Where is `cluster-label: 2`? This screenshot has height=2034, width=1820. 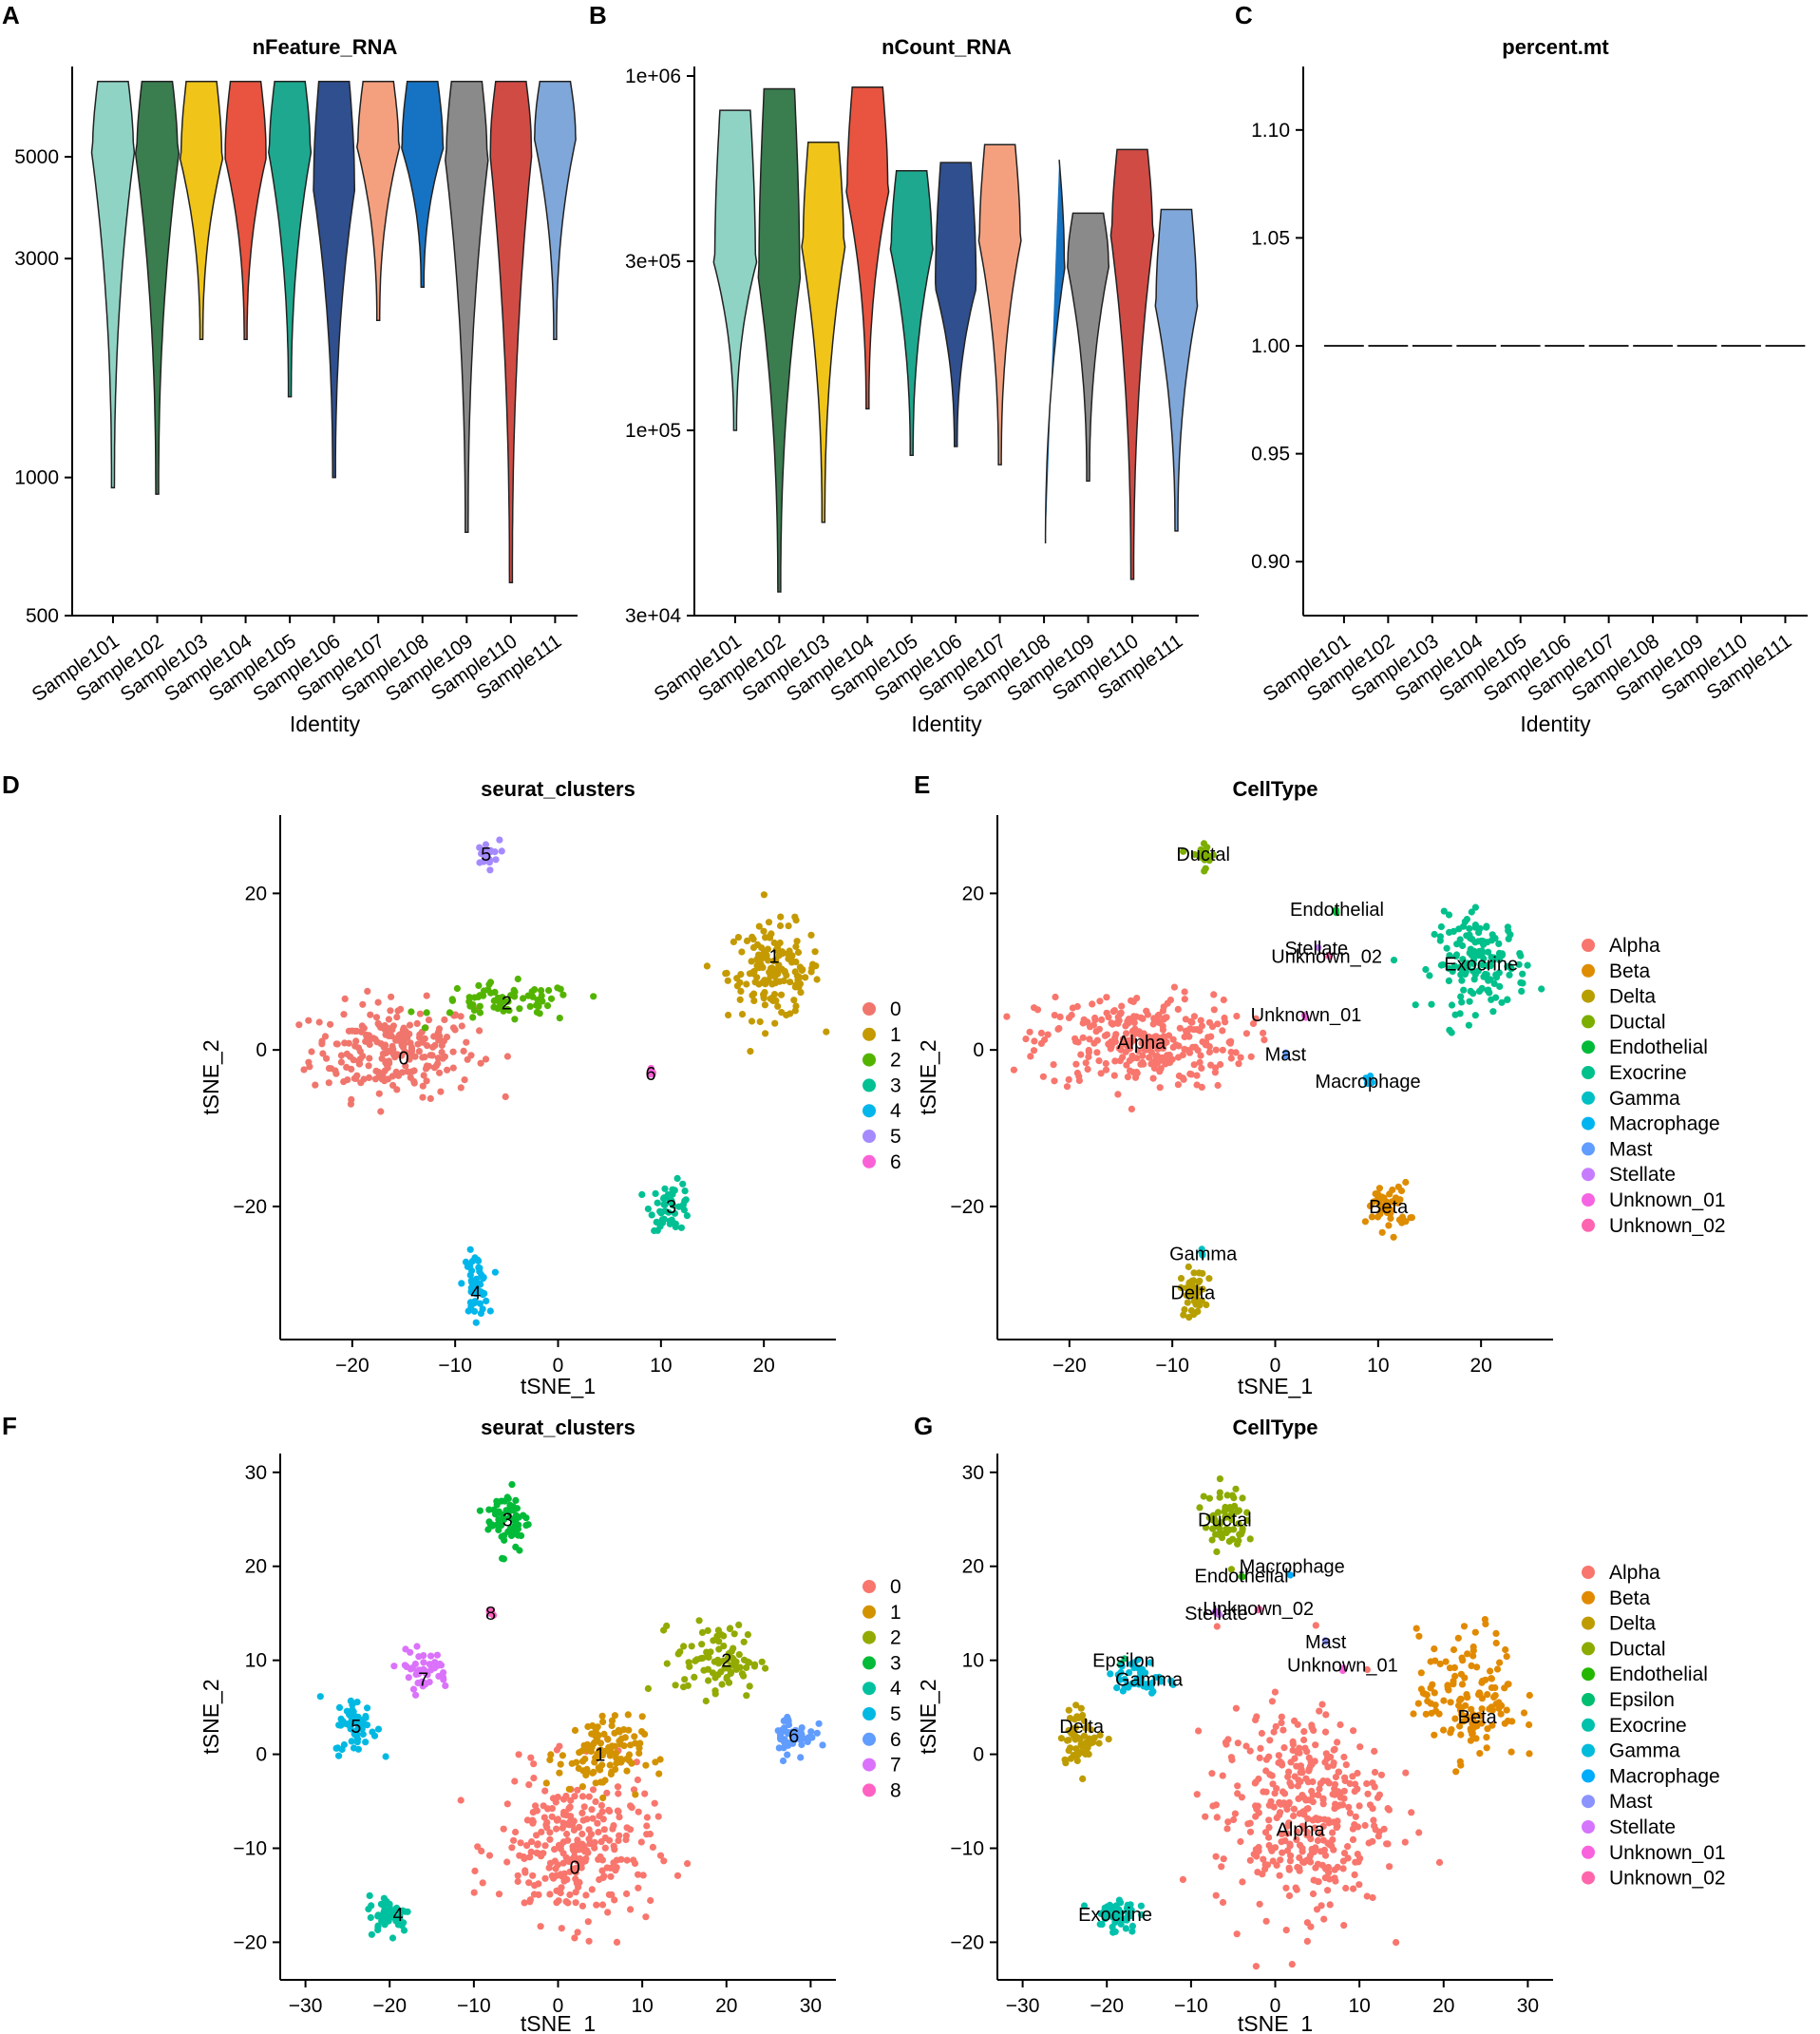
cluster-label: 2 is located at coordinates (726, 1661).